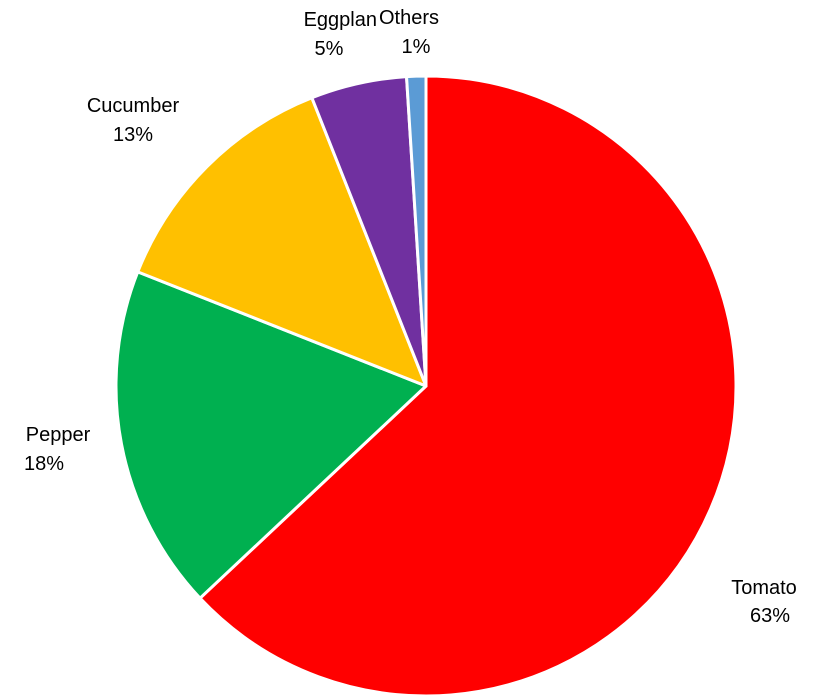  Describe the element at coordinates (409, 18) in the screenshot. I see `slice-label-name-others: Others` at that location.